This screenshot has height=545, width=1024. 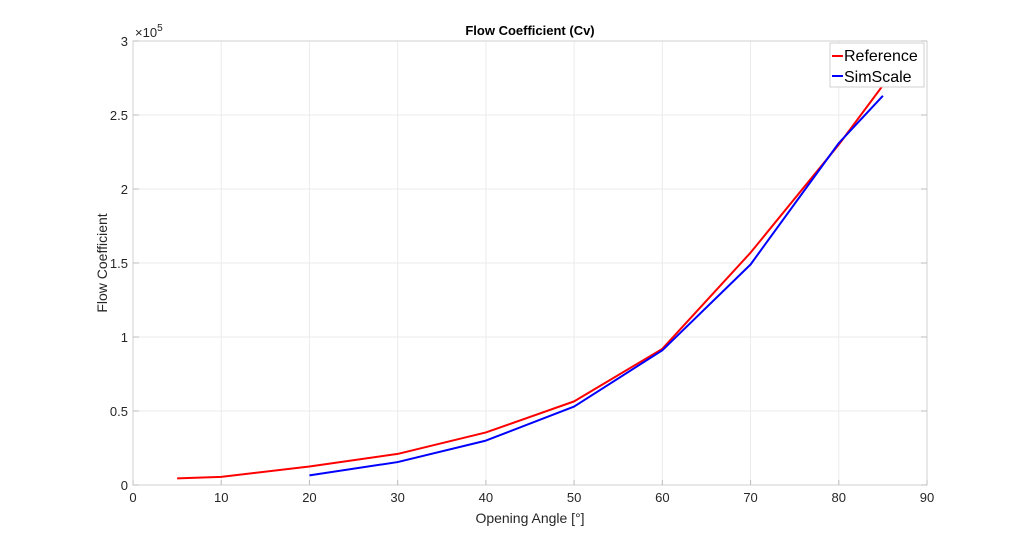 I want to click on legend-box, so click(x=877, y=65).